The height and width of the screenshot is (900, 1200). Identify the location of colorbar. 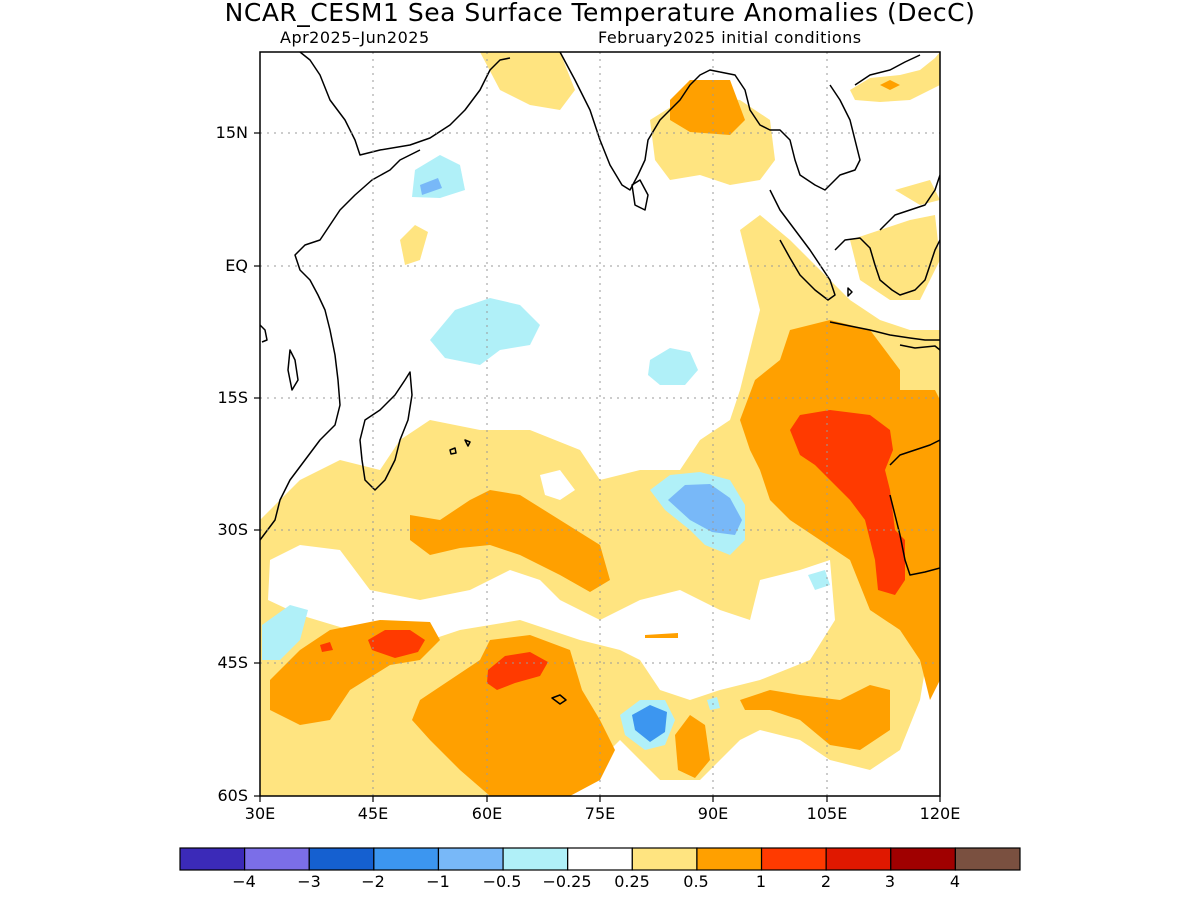
(600, 859).